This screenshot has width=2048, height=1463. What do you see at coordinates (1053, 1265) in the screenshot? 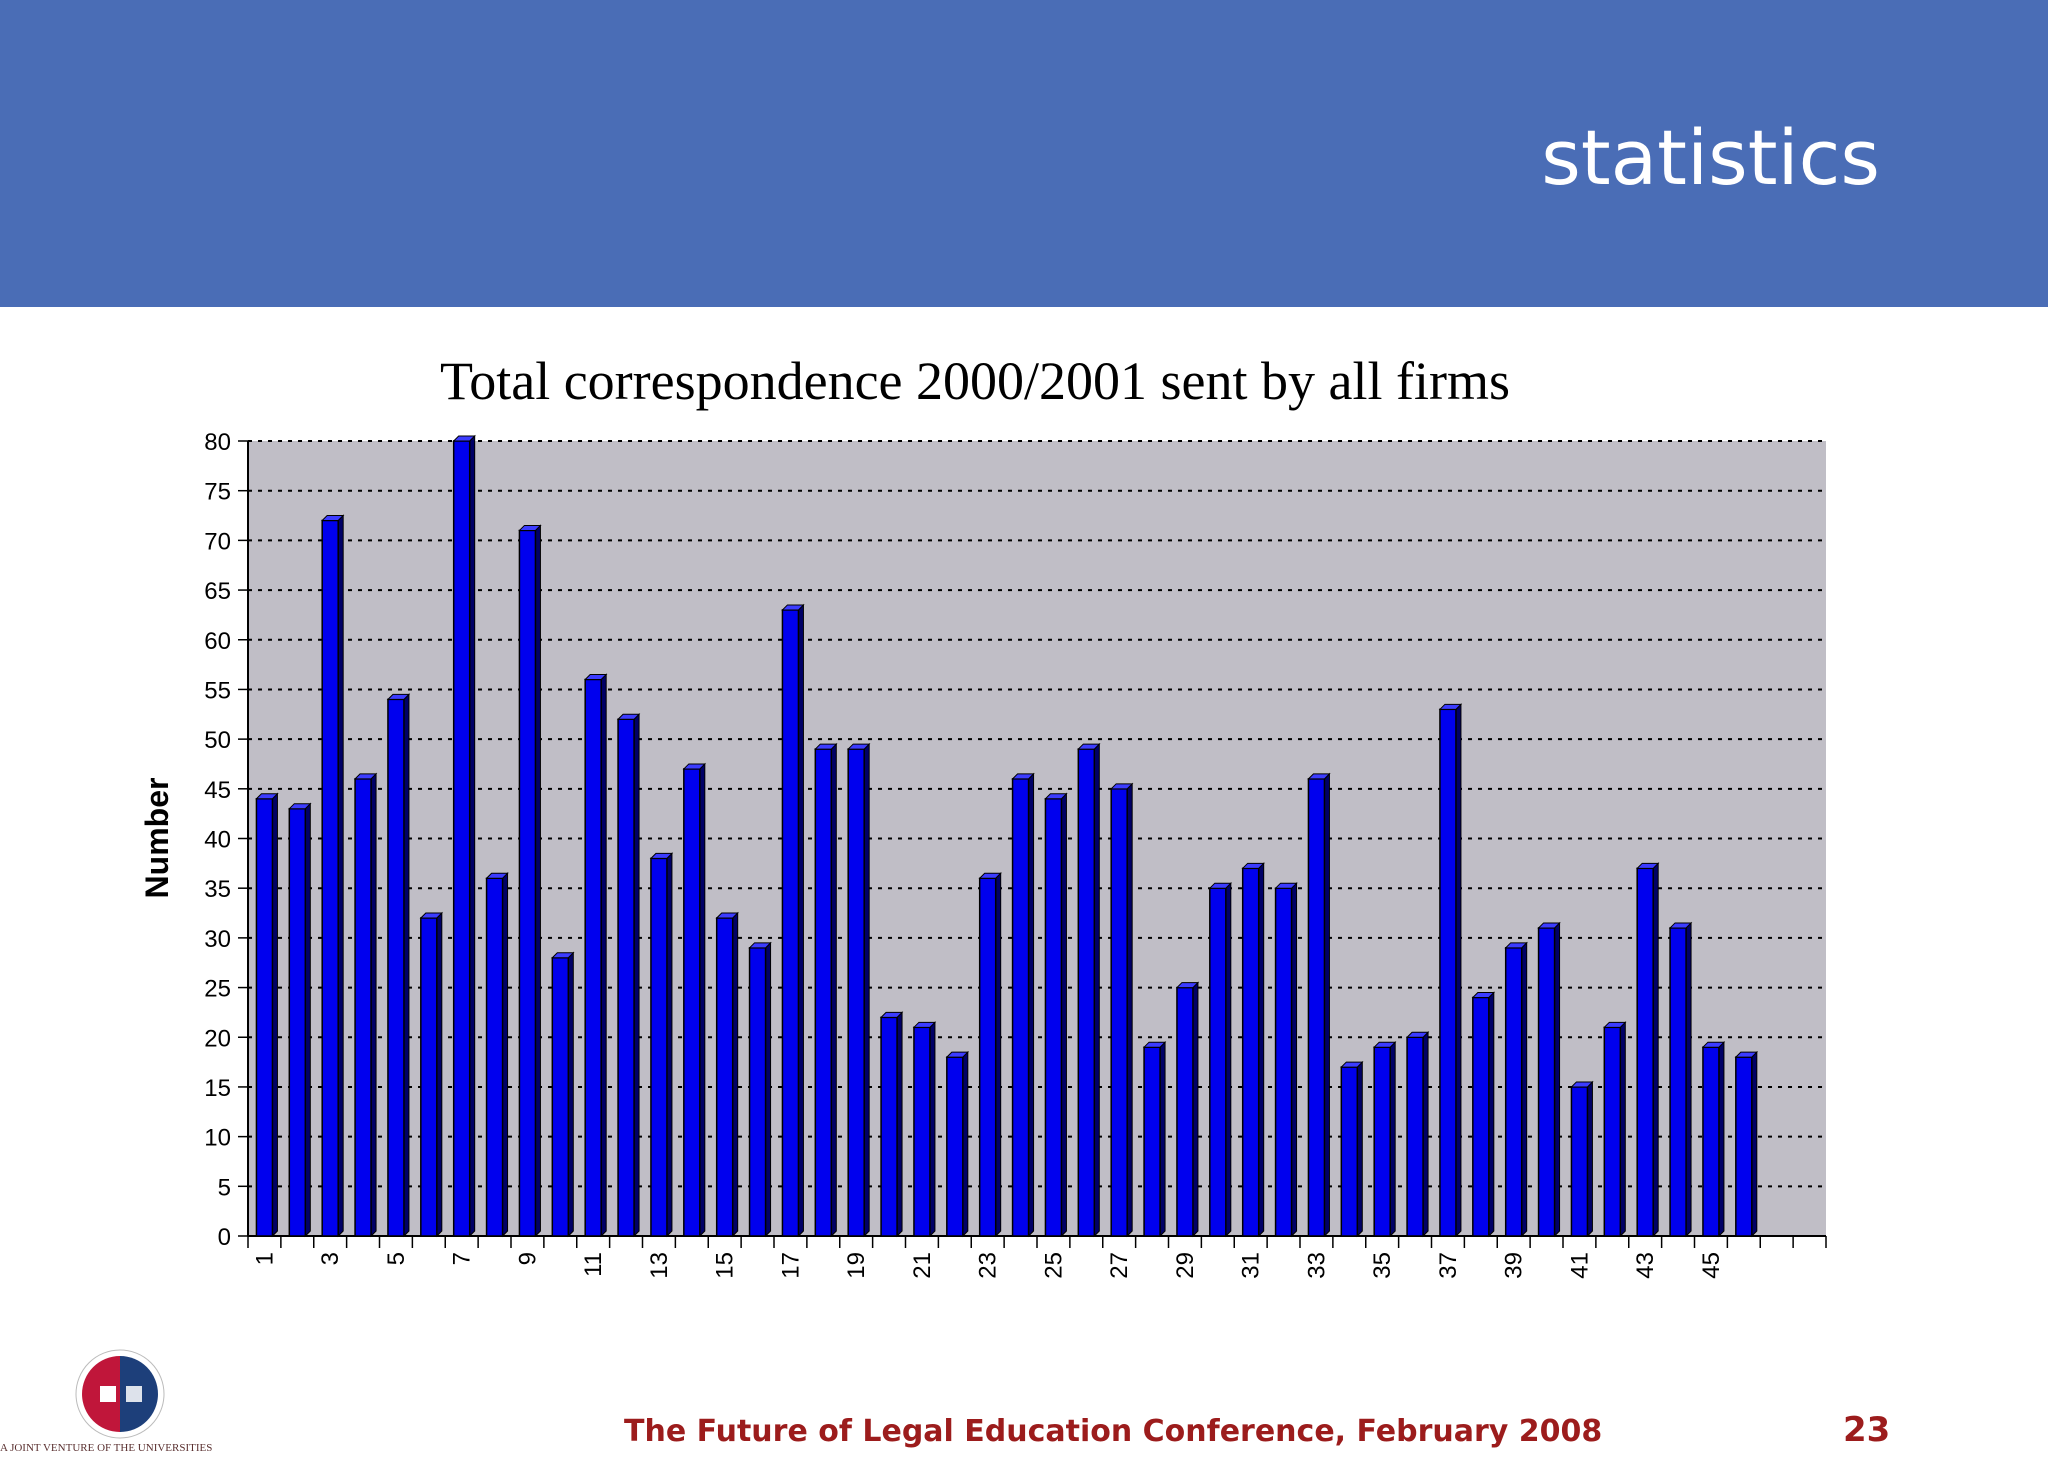
I see `x-tick-label: 25` at bounding box center [1053, 1265].